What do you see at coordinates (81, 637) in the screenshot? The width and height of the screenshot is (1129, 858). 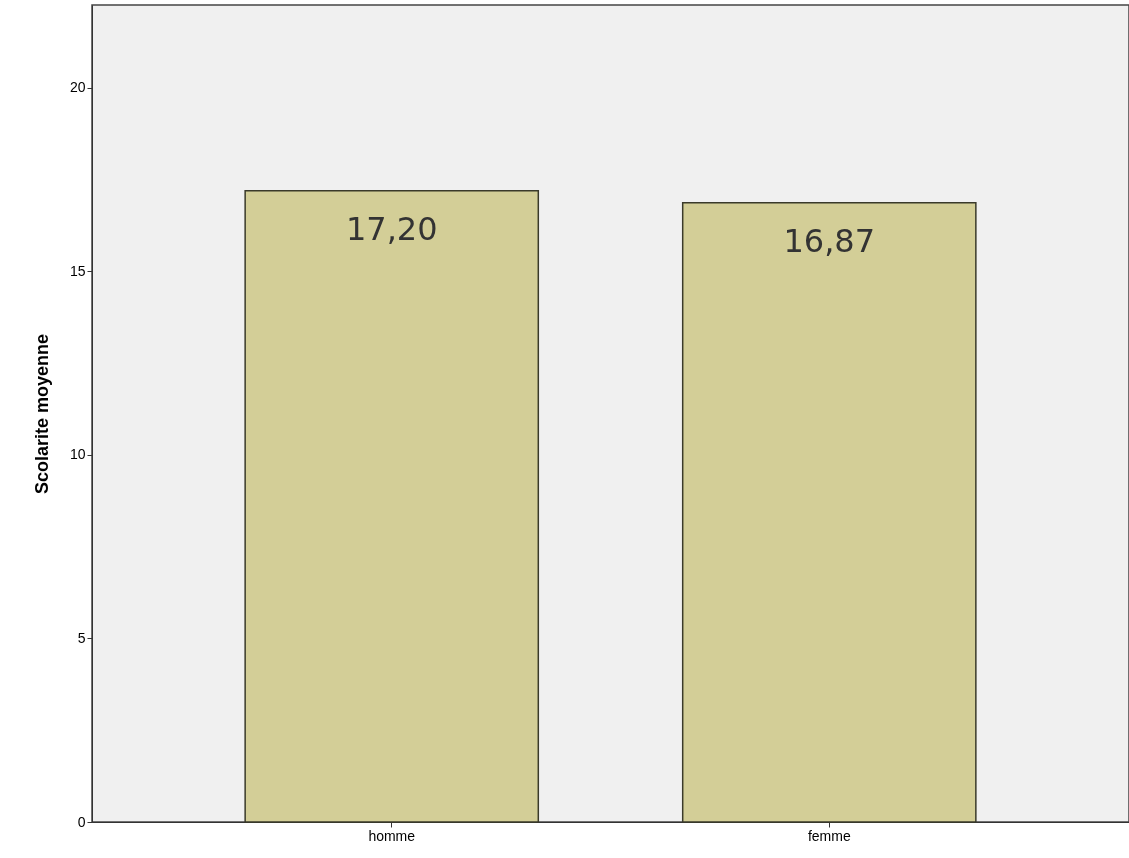 I see `y-tick-label: 5` at bounding box center [81, 637].